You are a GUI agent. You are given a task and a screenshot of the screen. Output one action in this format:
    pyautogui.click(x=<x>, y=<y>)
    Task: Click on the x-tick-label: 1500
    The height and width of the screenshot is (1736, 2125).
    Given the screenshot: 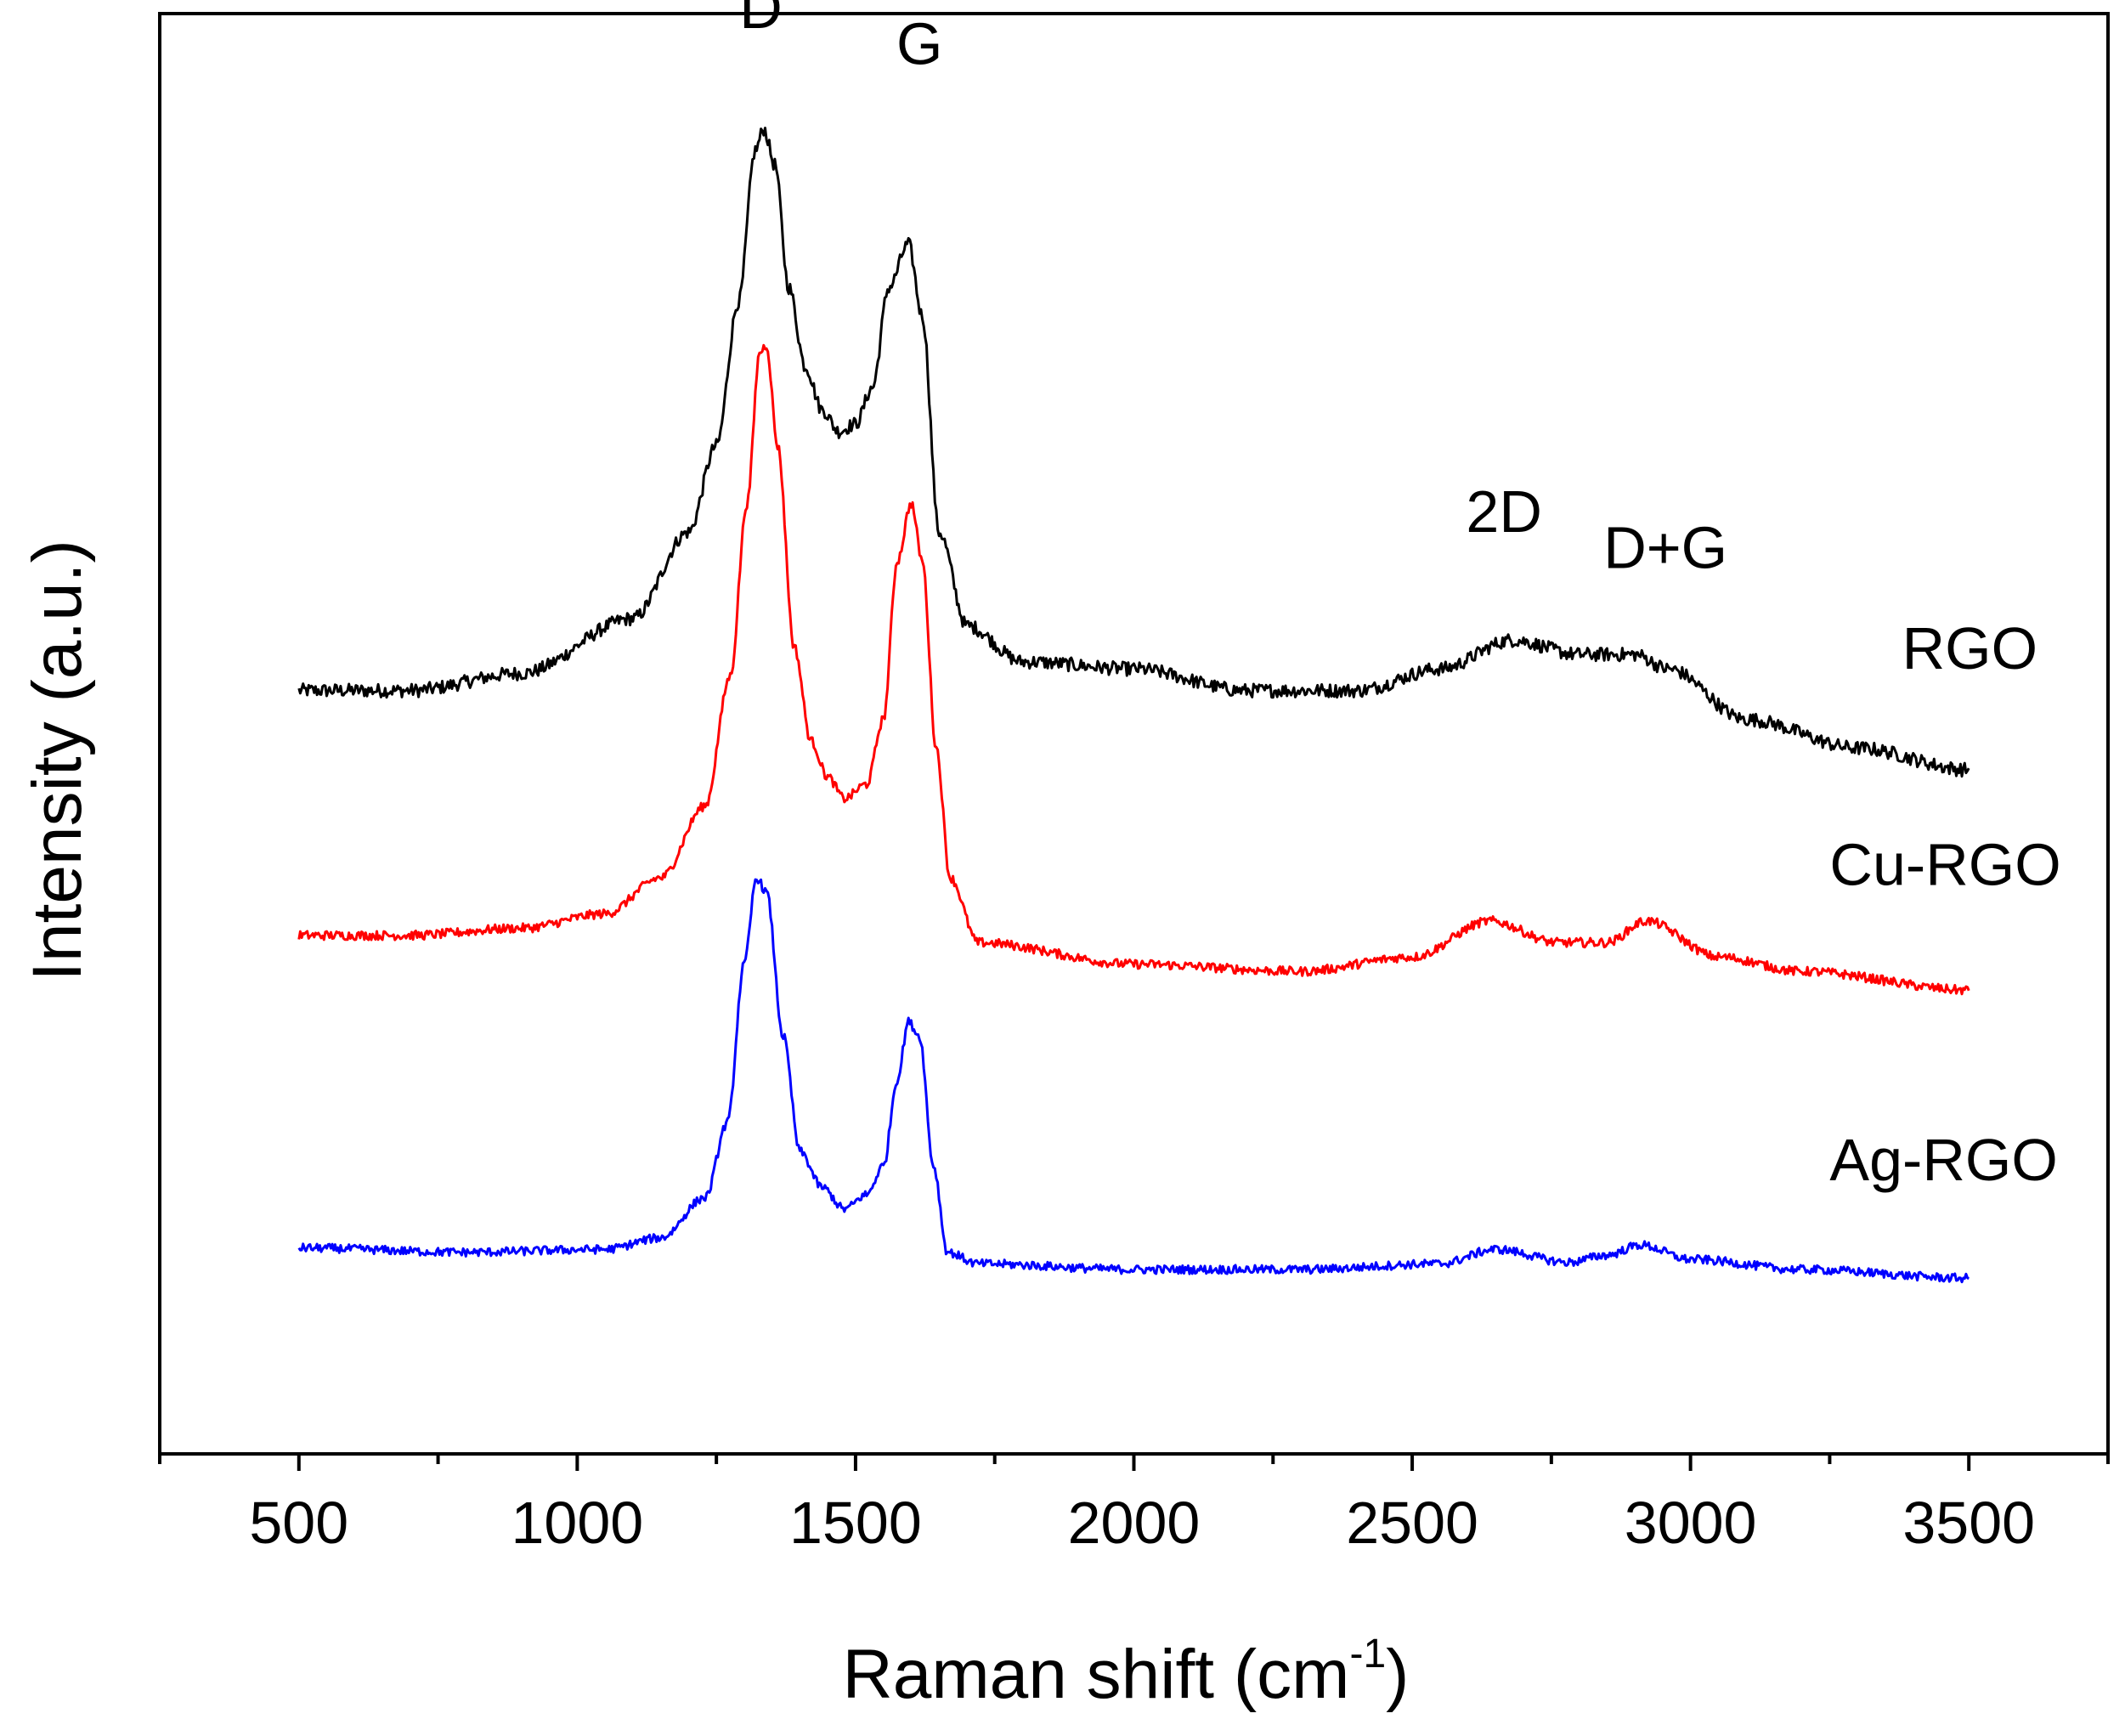 What is the action you would take?
    pyautogui.click(x=855, y=1523)
    